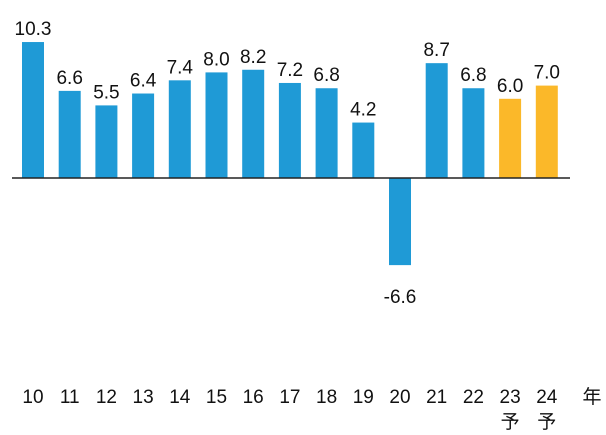 The height and width of the screenshot is (435, 606). I want to click on x-tick-label: 14, so click(180, 397).